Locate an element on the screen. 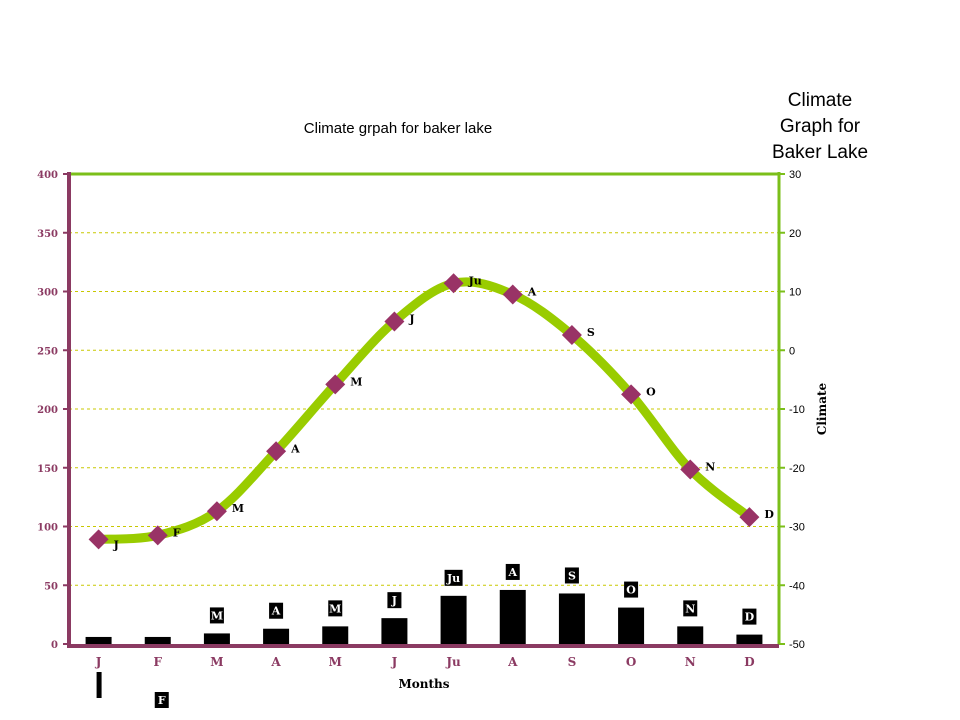 Image resolution: width=960 pixels, height=720 pixels. side-title: Climate Graph for Baker Lake is located at coordinates (820, 127).